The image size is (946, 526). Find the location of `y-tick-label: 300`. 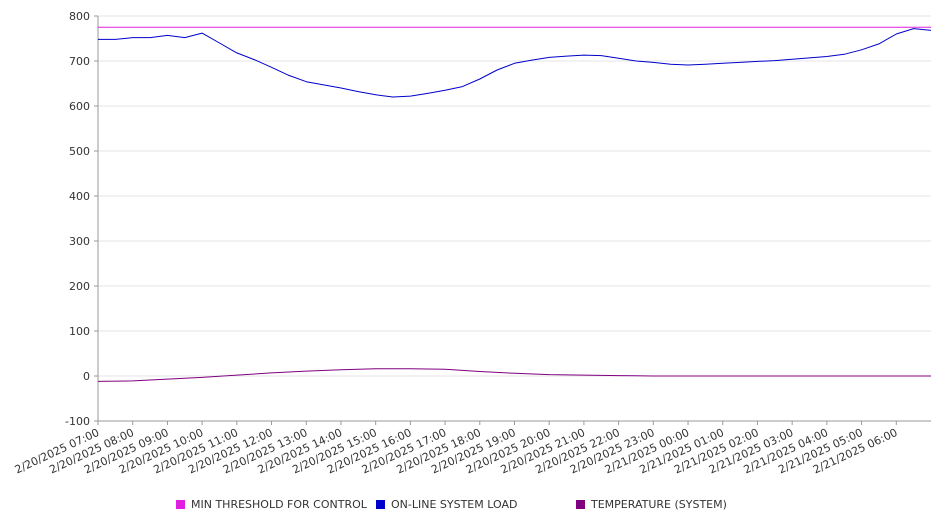

y-tick-label: 300 is located at coordinates (79, 241).